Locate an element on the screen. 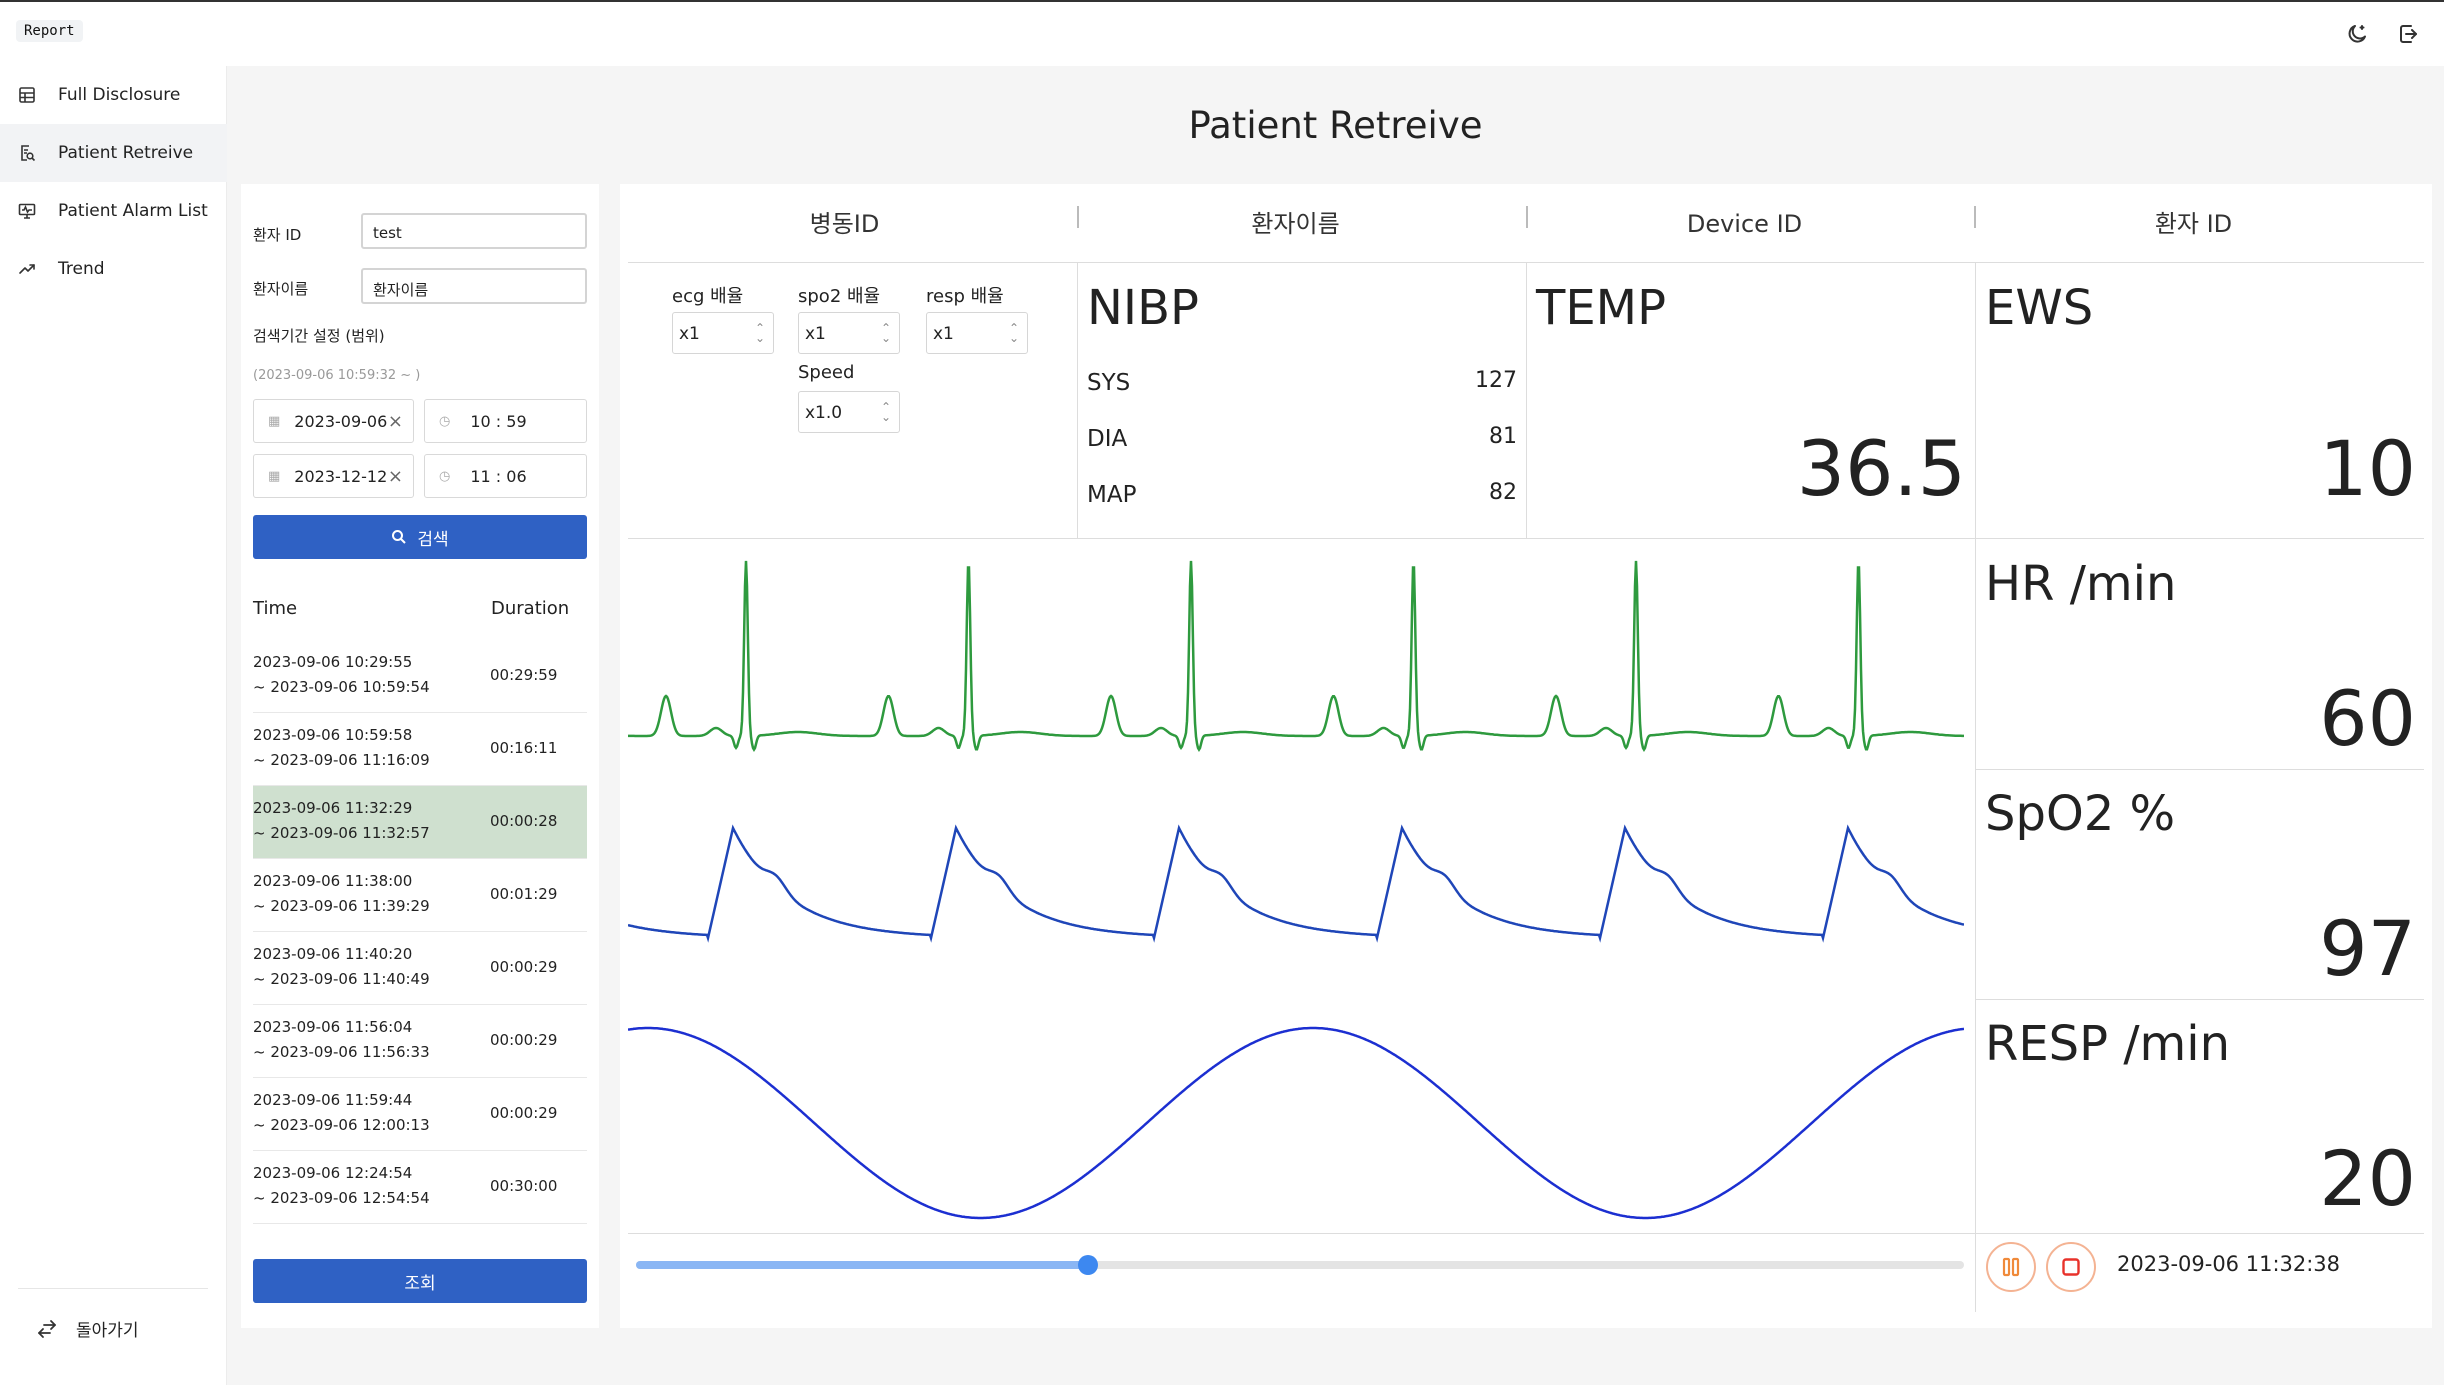 The height and width of the screenshot is (1385, 2444). pause-button is located at coordinates (2011, 1267).